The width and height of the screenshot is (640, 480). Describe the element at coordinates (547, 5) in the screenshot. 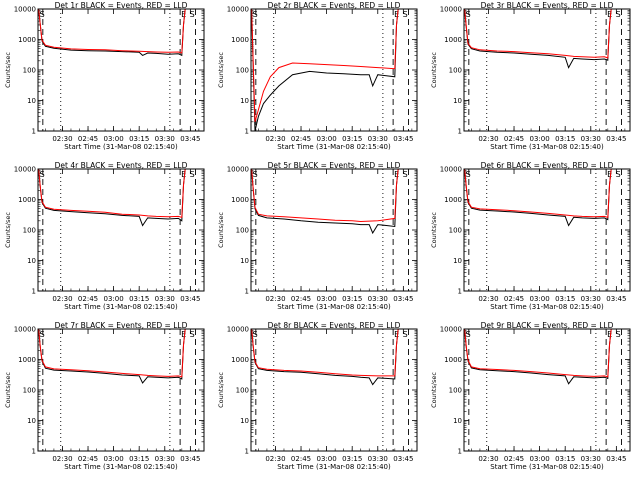

I see `chart-title: Det 3r BLACK = Events, RED = LLD` at that location.